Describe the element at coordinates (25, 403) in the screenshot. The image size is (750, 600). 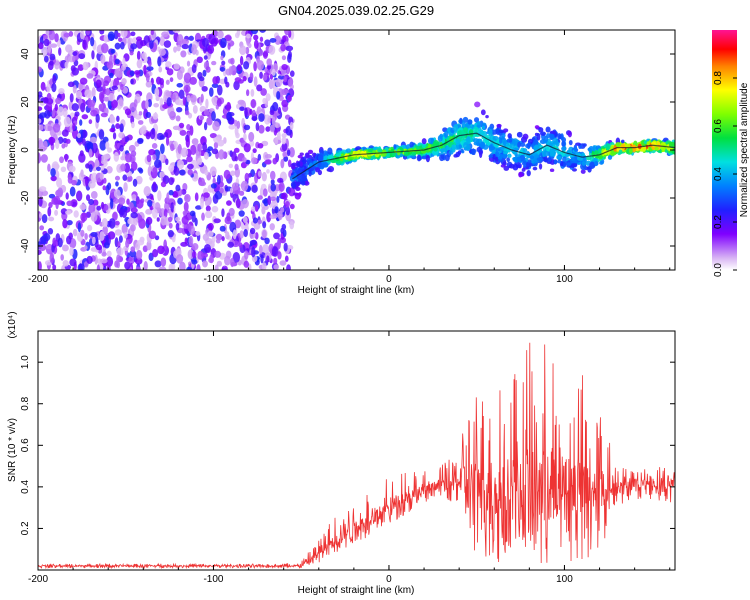
I see `y-tick-label: 0.8` at that location.